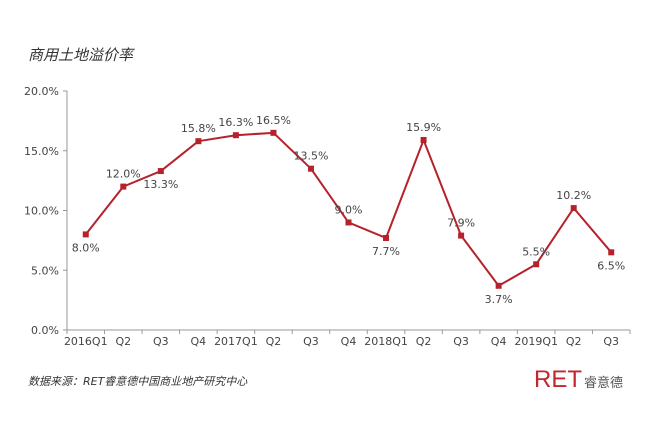 The width and height of the screenshot is (660, 421). What do you see at coordinates (81, 55) in the screenshot?
I see `chart-title: 商用土地溢价率` at bounding box center [81, 55].